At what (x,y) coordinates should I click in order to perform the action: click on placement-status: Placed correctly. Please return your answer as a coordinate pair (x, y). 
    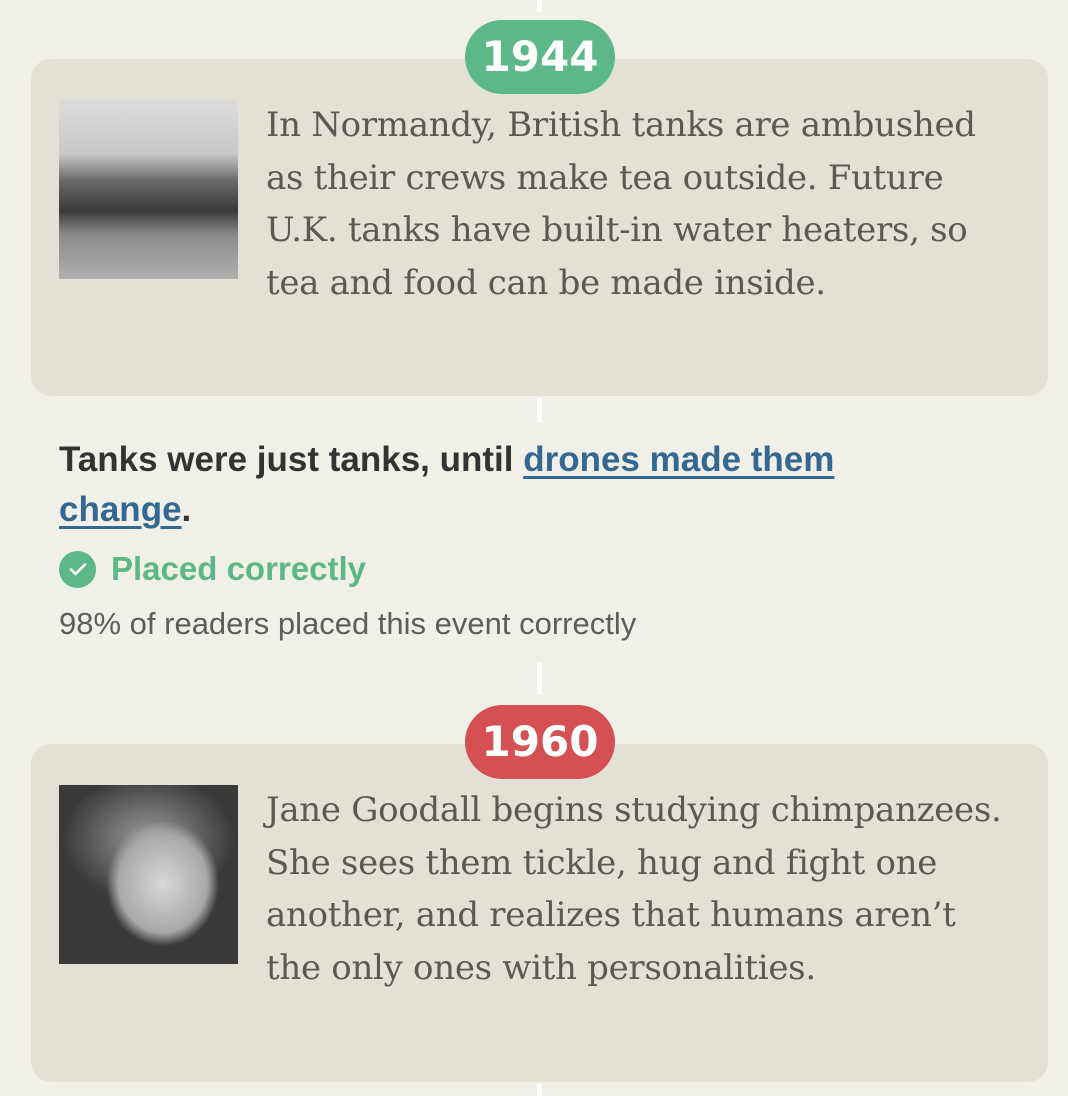
    Looking at the image, I should click on (212, 569).